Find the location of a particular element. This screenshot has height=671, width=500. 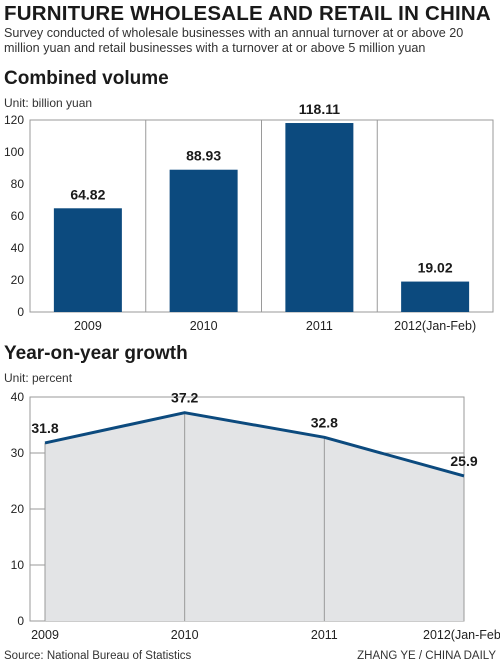

growth-chart-value-label: 32.8 is located at coordinates (324, 422).